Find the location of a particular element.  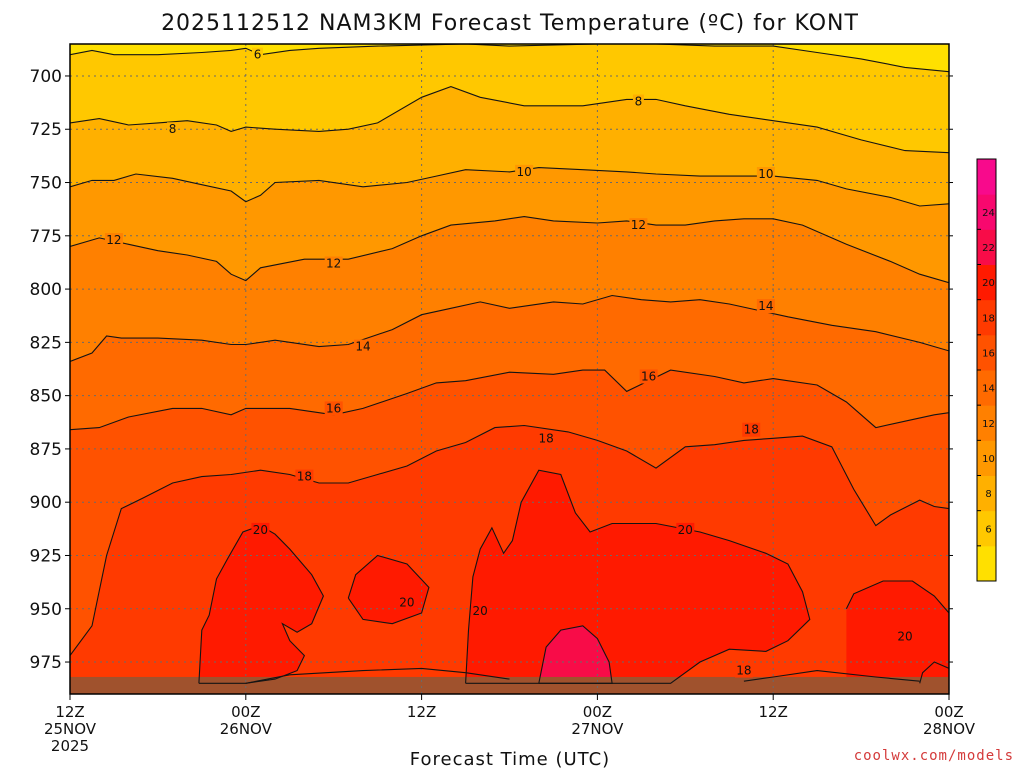

source-credit: coolwx.com/models is located at coordinates (934, 756).